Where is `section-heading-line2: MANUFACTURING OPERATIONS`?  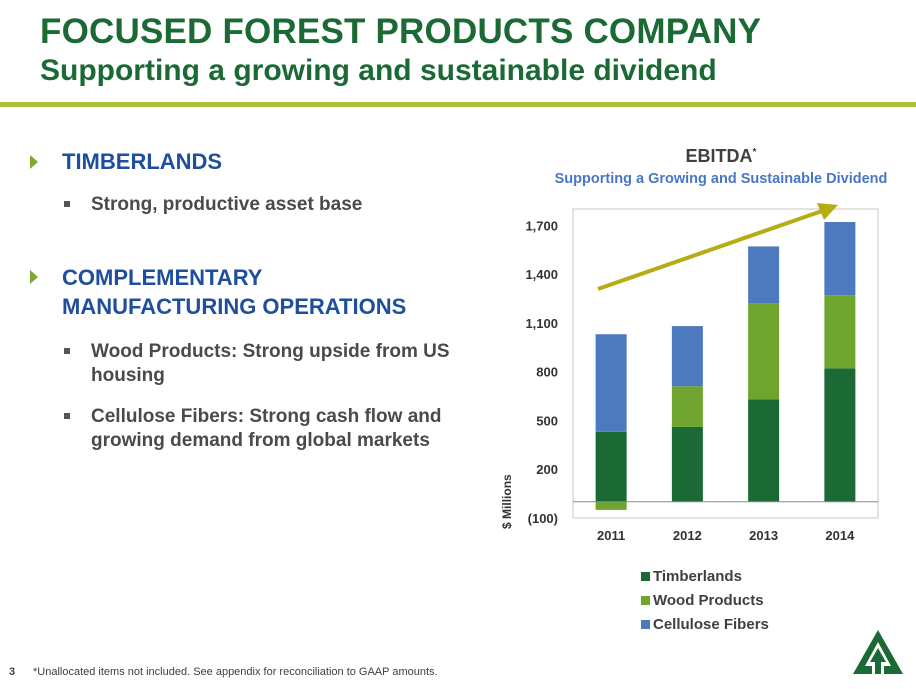 section-heading-line2: MANUFACTURING OPERATIONS is located at coordinates (234, 306).